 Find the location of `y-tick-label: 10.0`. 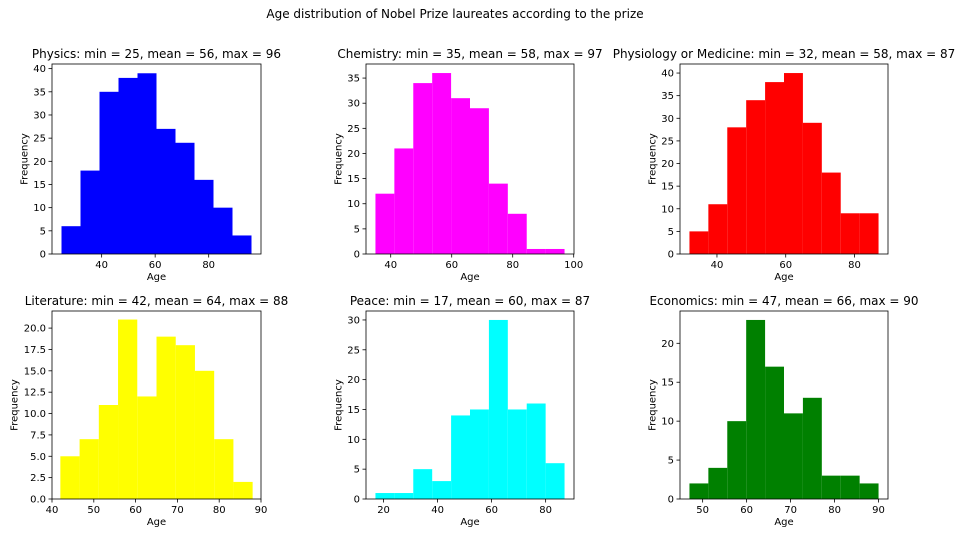

y-tick-label: 10.0 is located at coordinates (35, 414).